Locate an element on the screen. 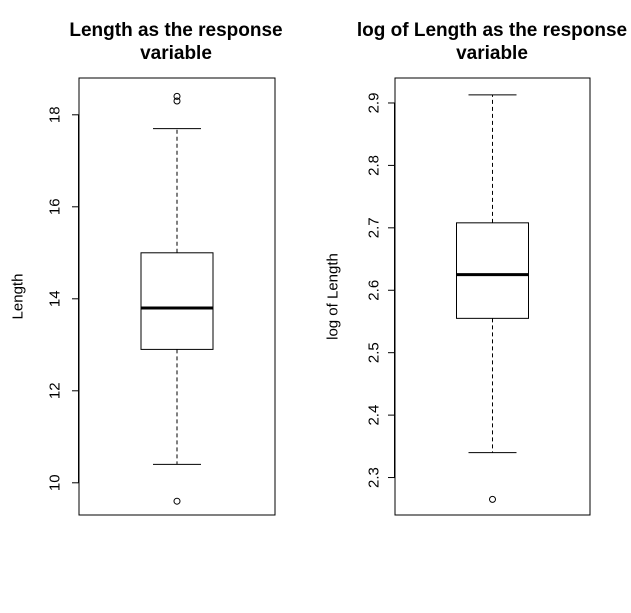 The image size is (631, 613). y-tick-label: 12 is located at coordinates (55, 390).